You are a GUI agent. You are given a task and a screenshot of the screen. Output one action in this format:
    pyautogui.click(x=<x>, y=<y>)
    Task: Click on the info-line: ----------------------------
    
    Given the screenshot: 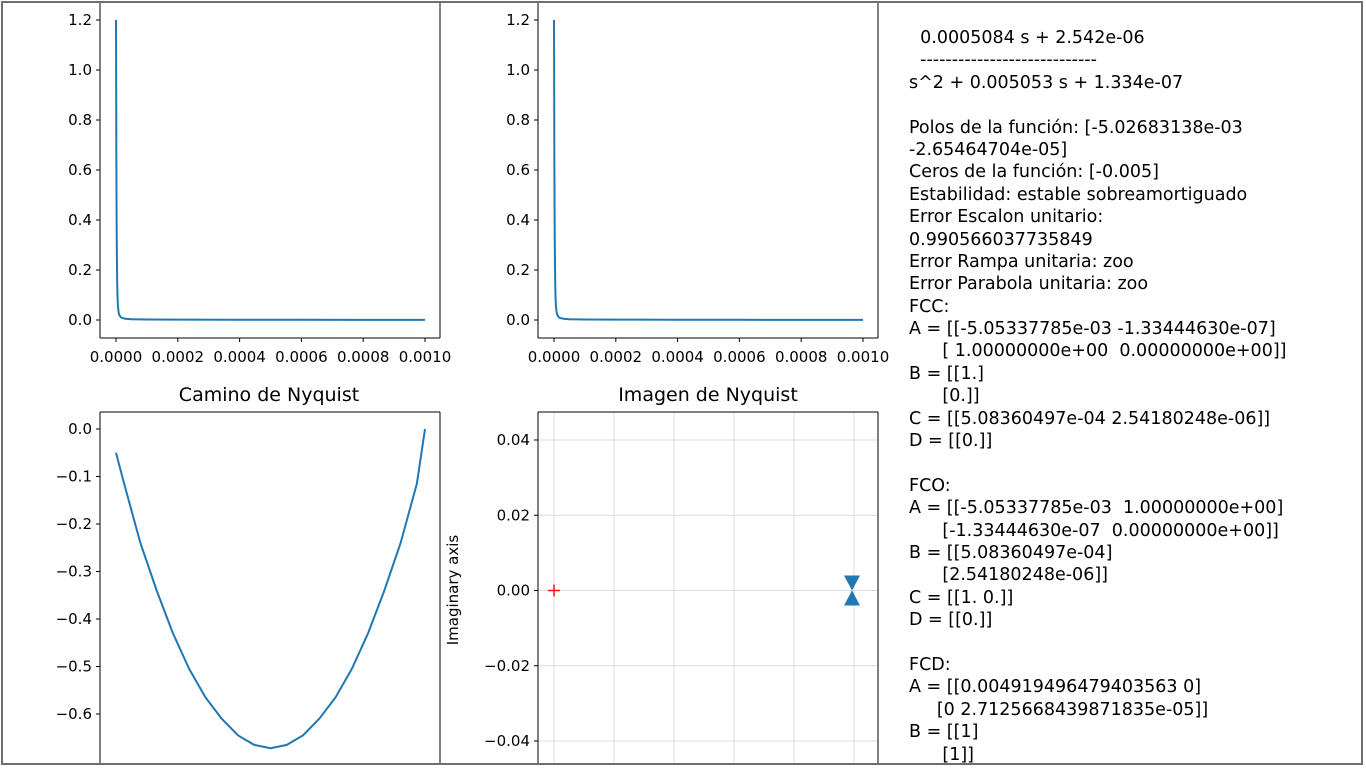 What is the action you would take?
    pyautogui.click(x=1003, y=60)
    